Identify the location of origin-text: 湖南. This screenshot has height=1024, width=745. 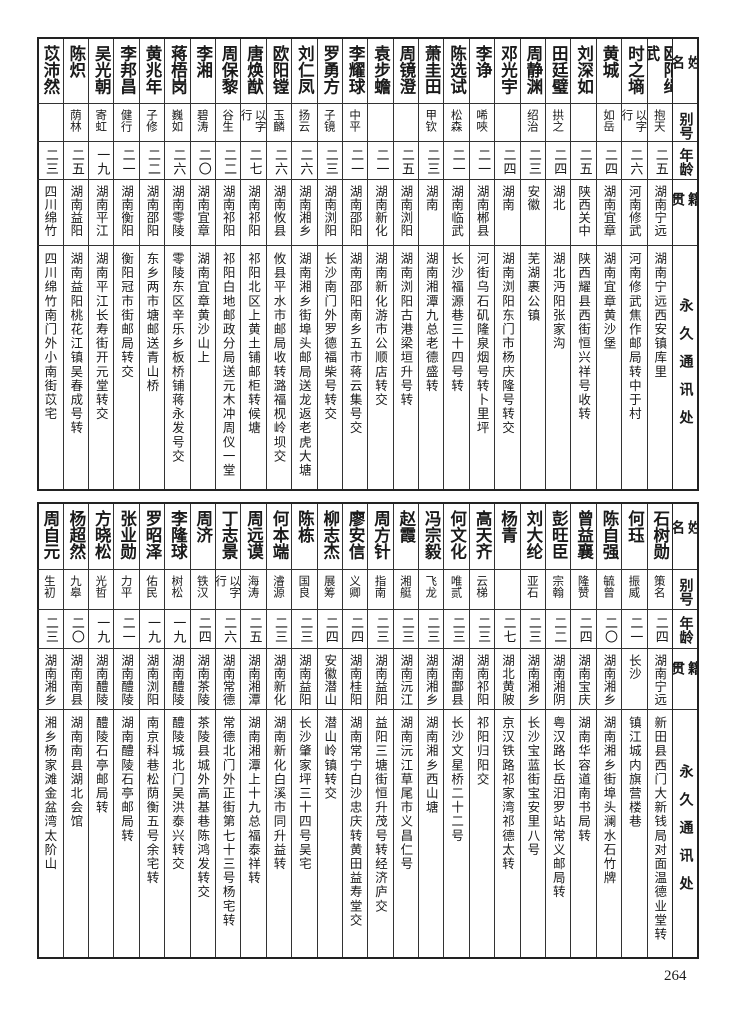
(431, 198).